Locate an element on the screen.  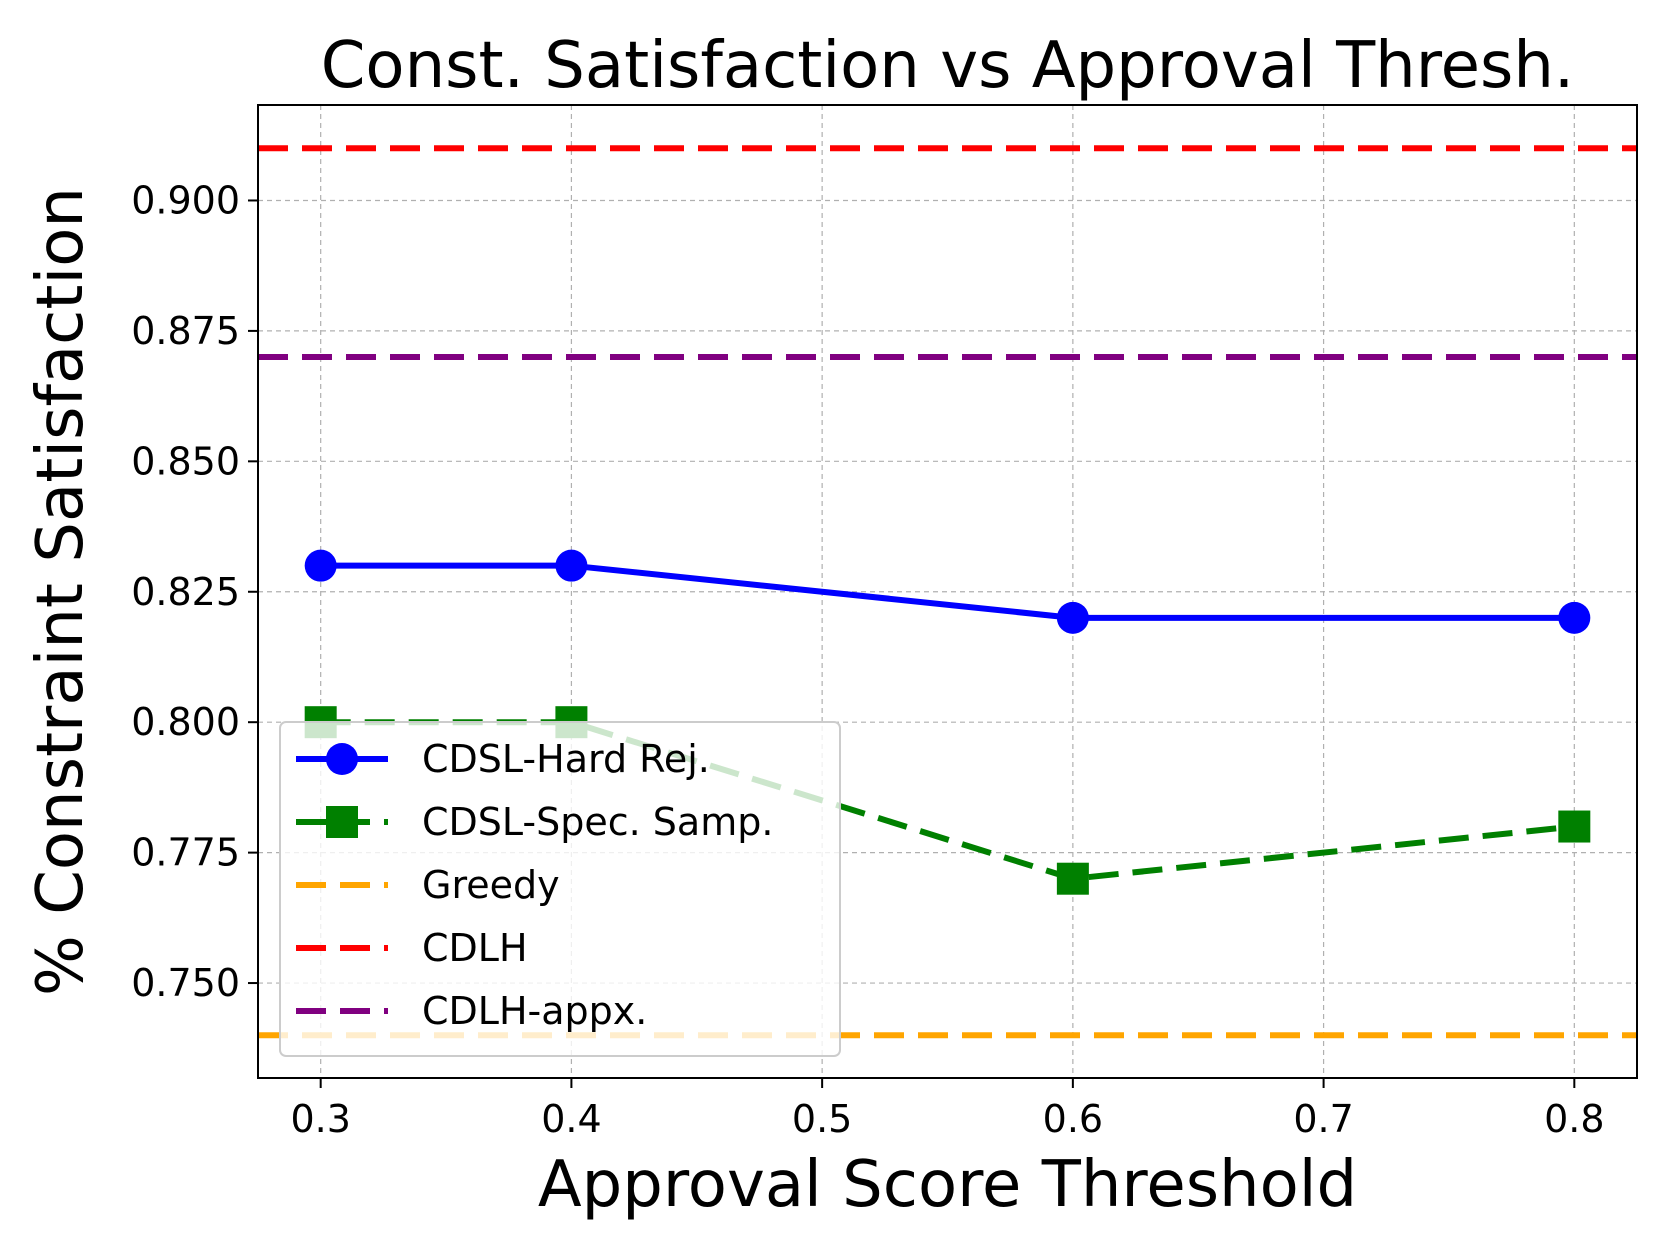
legend-label: CDSL-Spec. Samp. is located at coordinates (597, 822).